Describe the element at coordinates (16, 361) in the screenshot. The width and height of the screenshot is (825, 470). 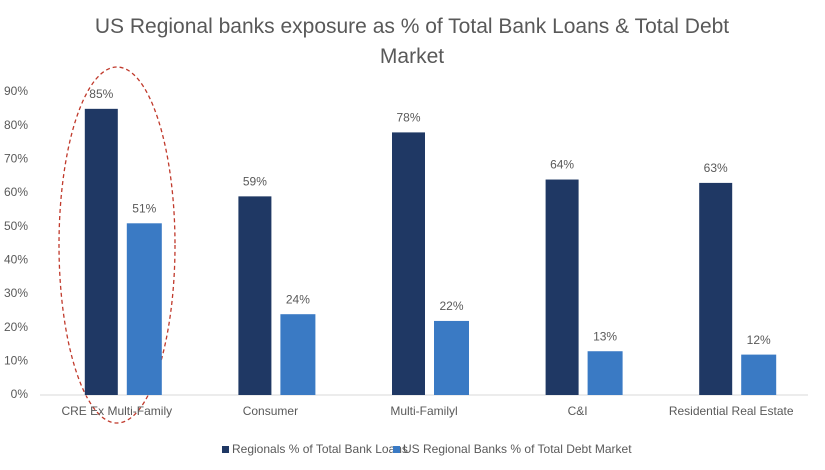
I see `y-tick-label: 10%` at that location.